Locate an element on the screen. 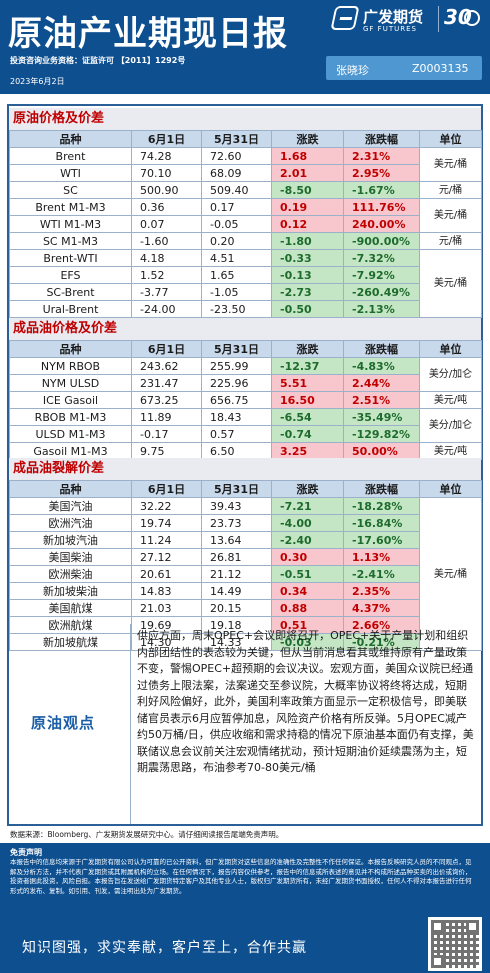 The height and width of the screenshot is (973, 490). change-percent: -4.83% is located at coordinates (381, 366).